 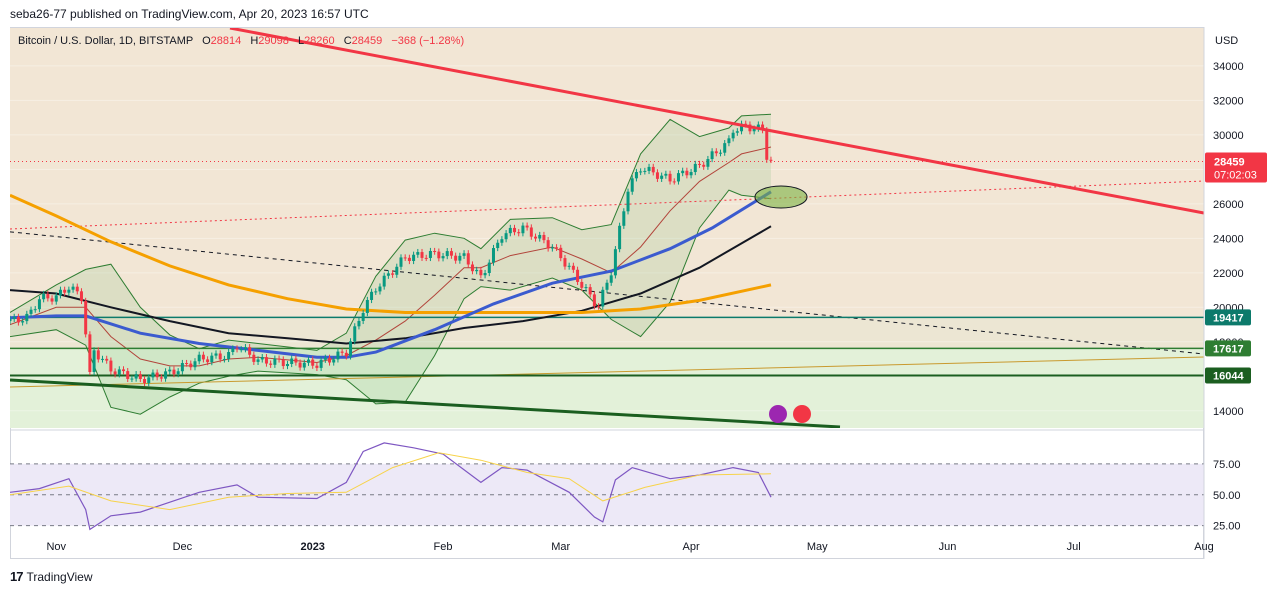 I want to click on price-tick-14000: 14000, so click(x=1228, y=412).